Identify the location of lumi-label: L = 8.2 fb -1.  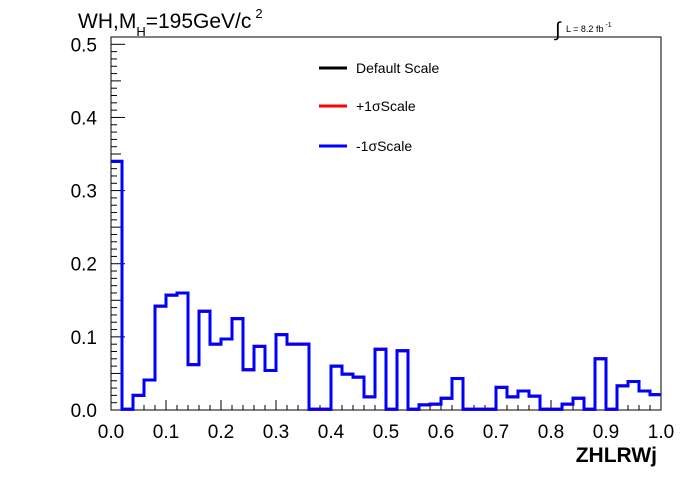
(589, 28).